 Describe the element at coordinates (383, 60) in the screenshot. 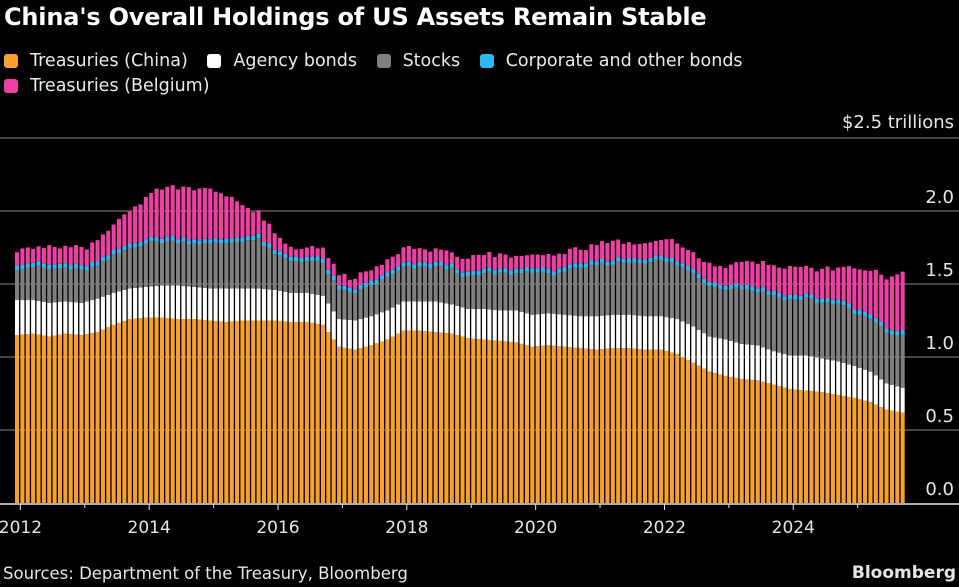

I see `legend-swatch-stocks` at that location.